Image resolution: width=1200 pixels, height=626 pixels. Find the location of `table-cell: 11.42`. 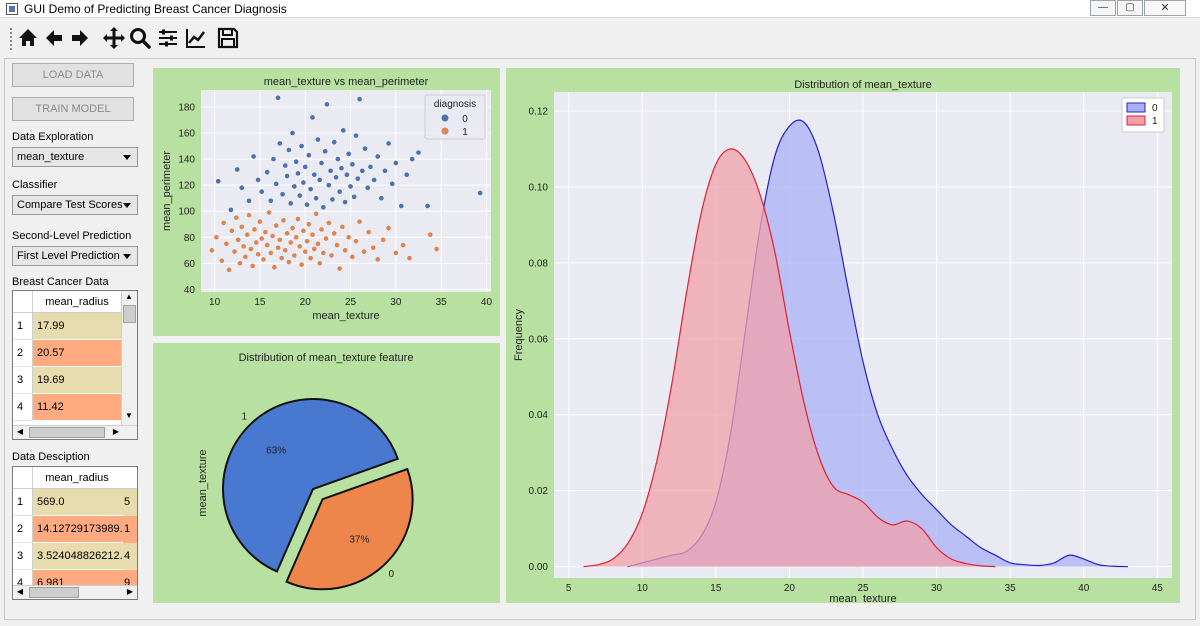

table-cell: 11.42 is located at coordinates (78, 407).